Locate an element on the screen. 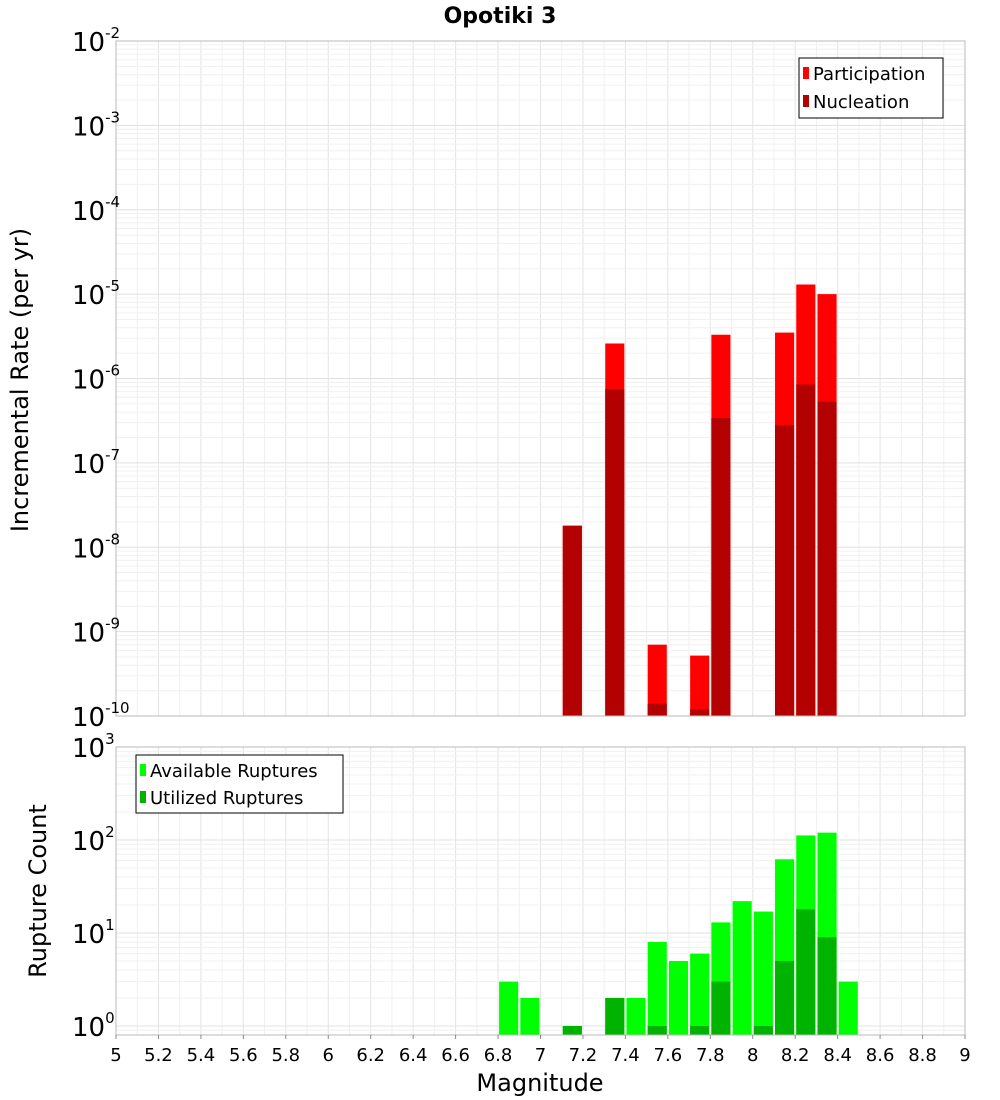  legend-swatch-nucleation is located at coordinates (806, 101).